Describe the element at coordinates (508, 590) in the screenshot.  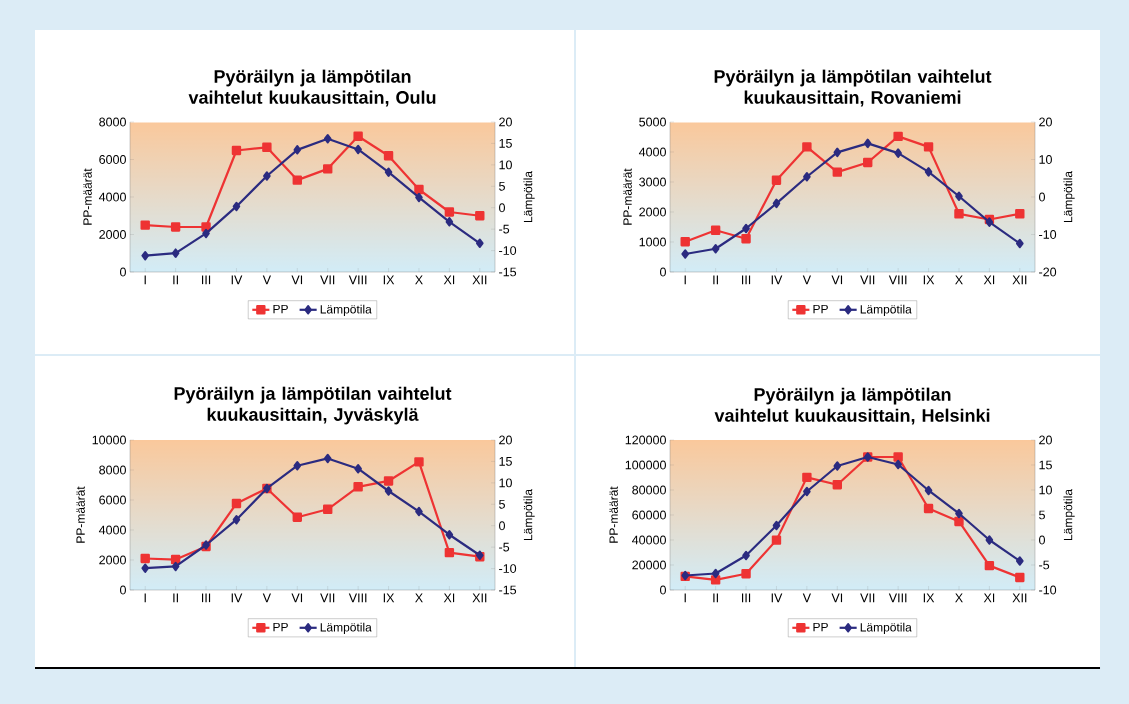
I see `y2-tick-label: -15` at that location.